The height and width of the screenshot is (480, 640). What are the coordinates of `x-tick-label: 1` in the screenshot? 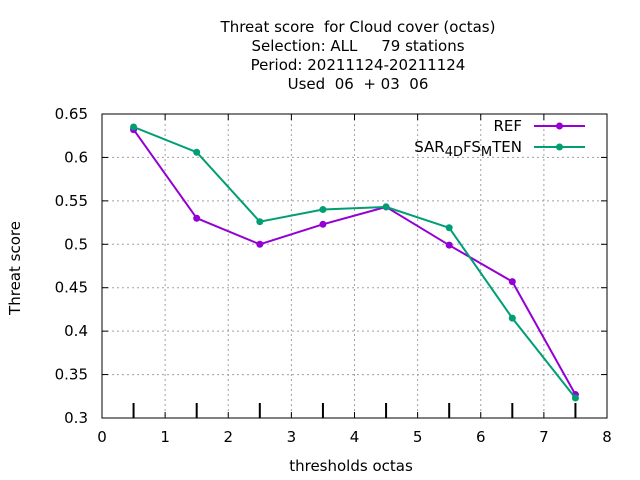 It's located at (165, 437).